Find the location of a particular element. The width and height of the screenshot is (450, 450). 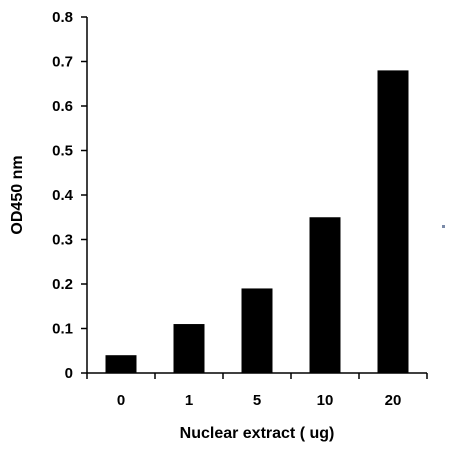

x-tick-label: 1 is located at coordinates (189, 400).